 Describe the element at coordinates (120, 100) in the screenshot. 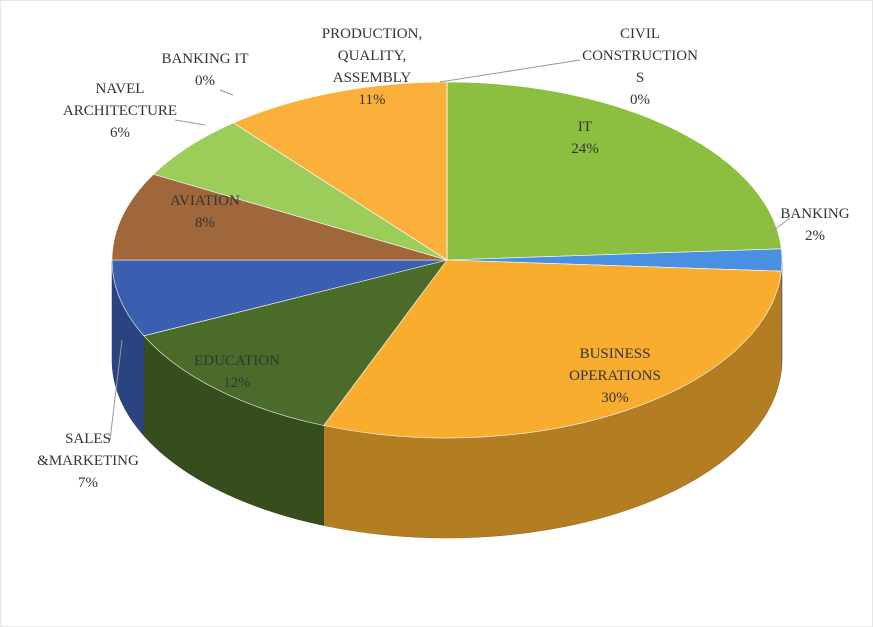

I see `category-label: NAVEL ARCHITECTURE` at that location.